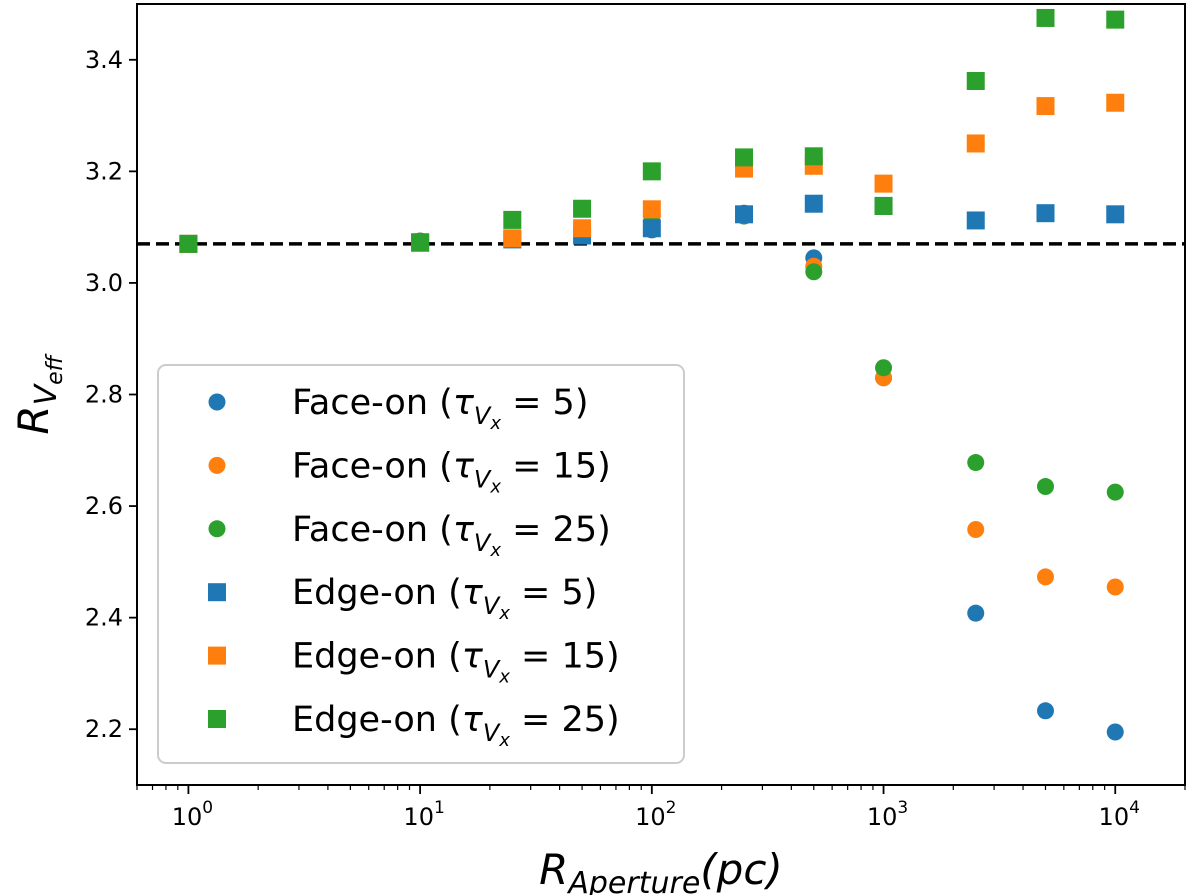  What do you see at coordinates (104, 729) in the screenshot?
I see `y-tick-label: 2.2` at bounding box center [104, 729].